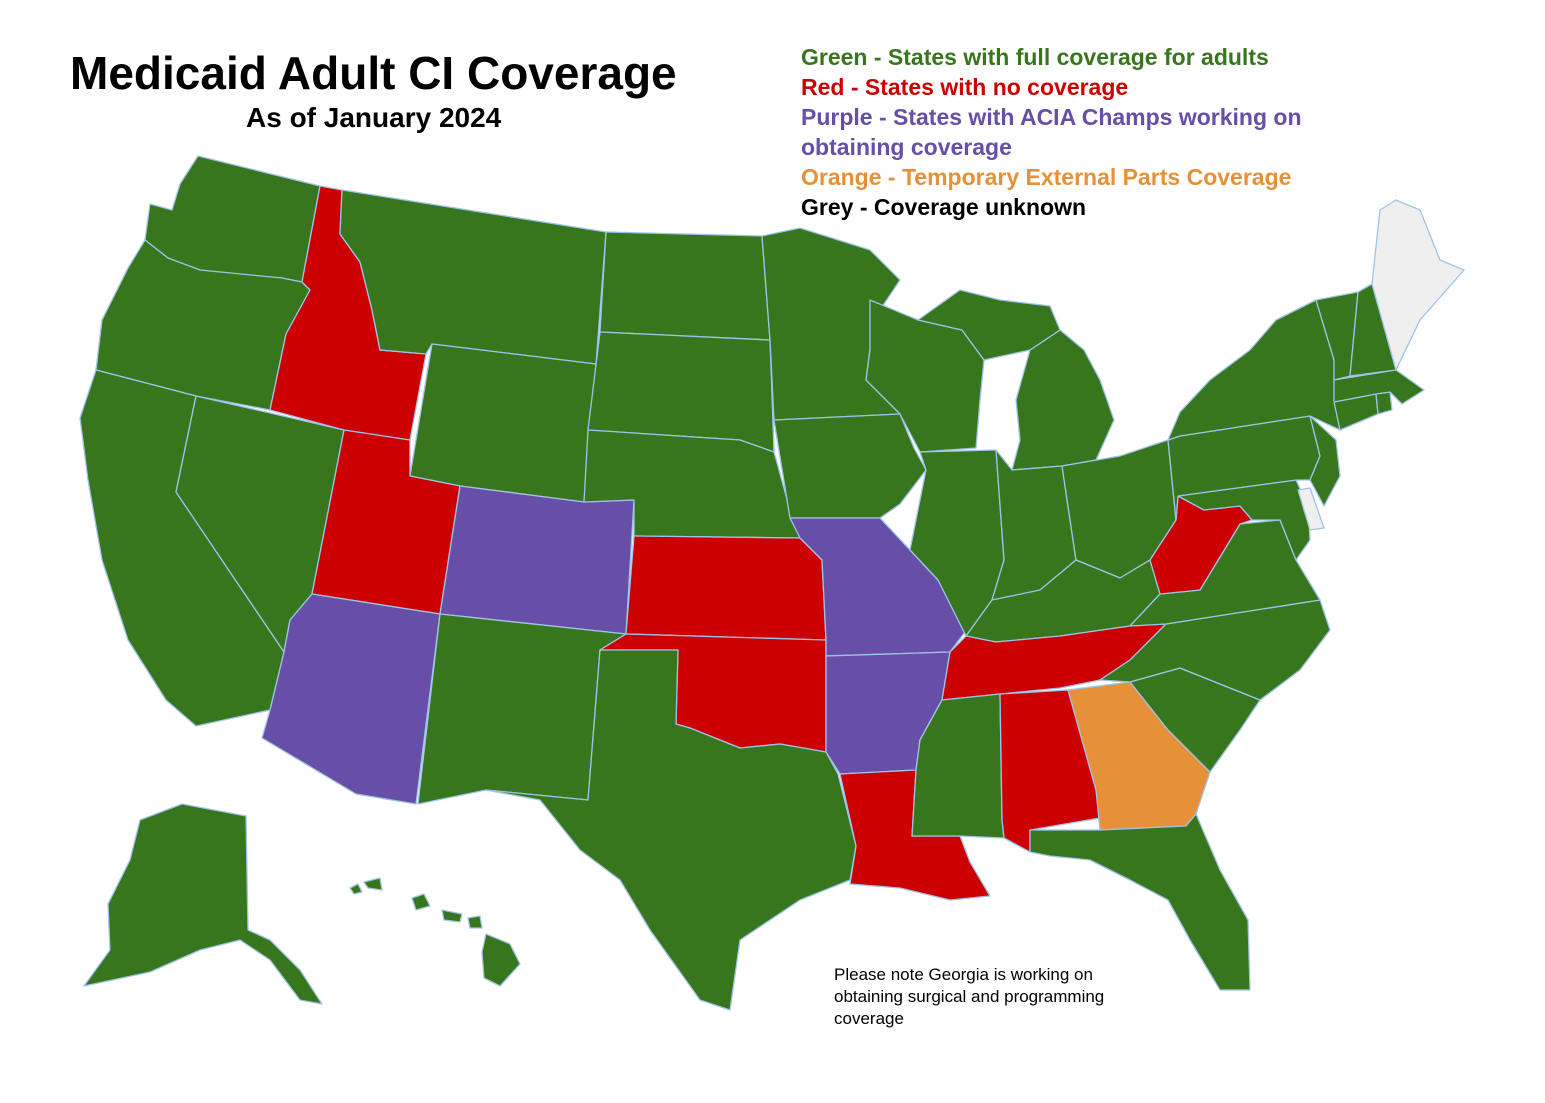 The image size is (1545, 1103). Describe the element at coordinates (1325, 461) in the screenshot. I see `state-new-jersey` at that location.